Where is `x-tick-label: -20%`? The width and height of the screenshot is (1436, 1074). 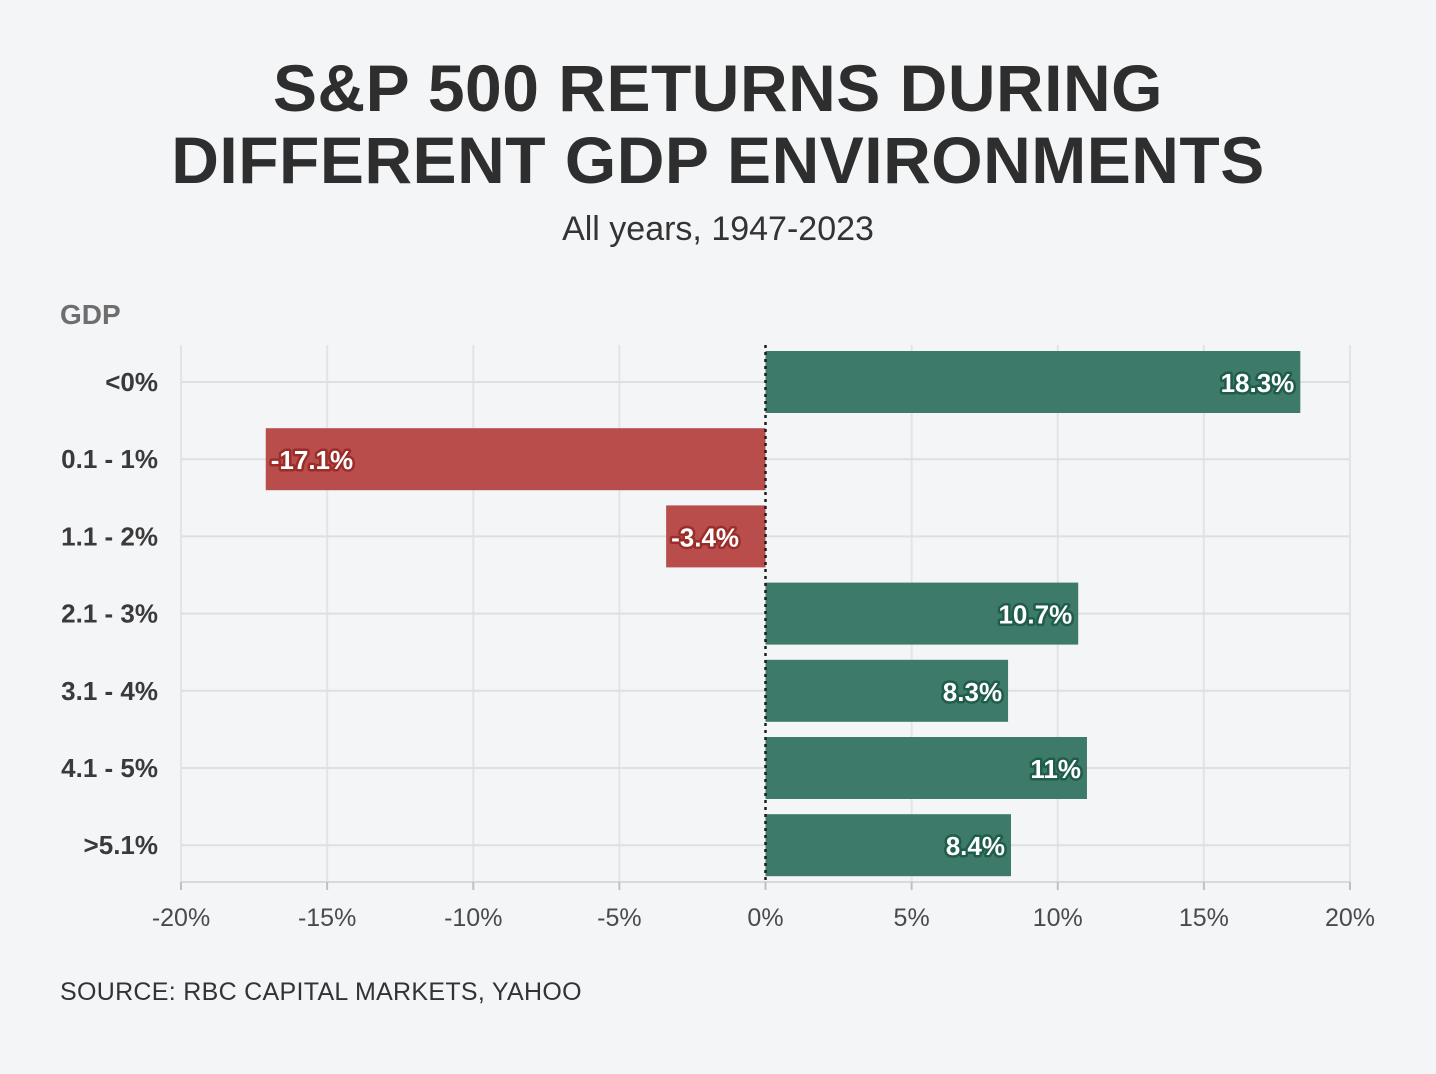
x-tick-label: -20% is located at coordinates (181, 918).